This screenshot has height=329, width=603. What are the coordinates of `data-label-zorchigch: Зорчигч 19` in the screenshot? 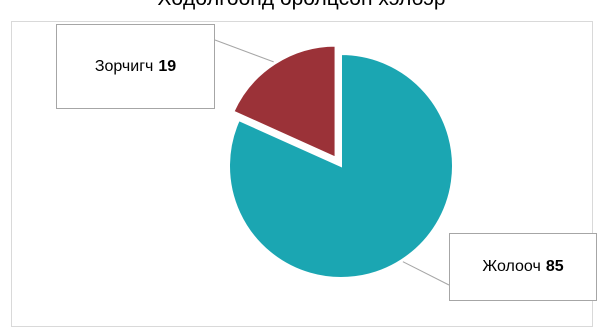 It's located at (135, 66).